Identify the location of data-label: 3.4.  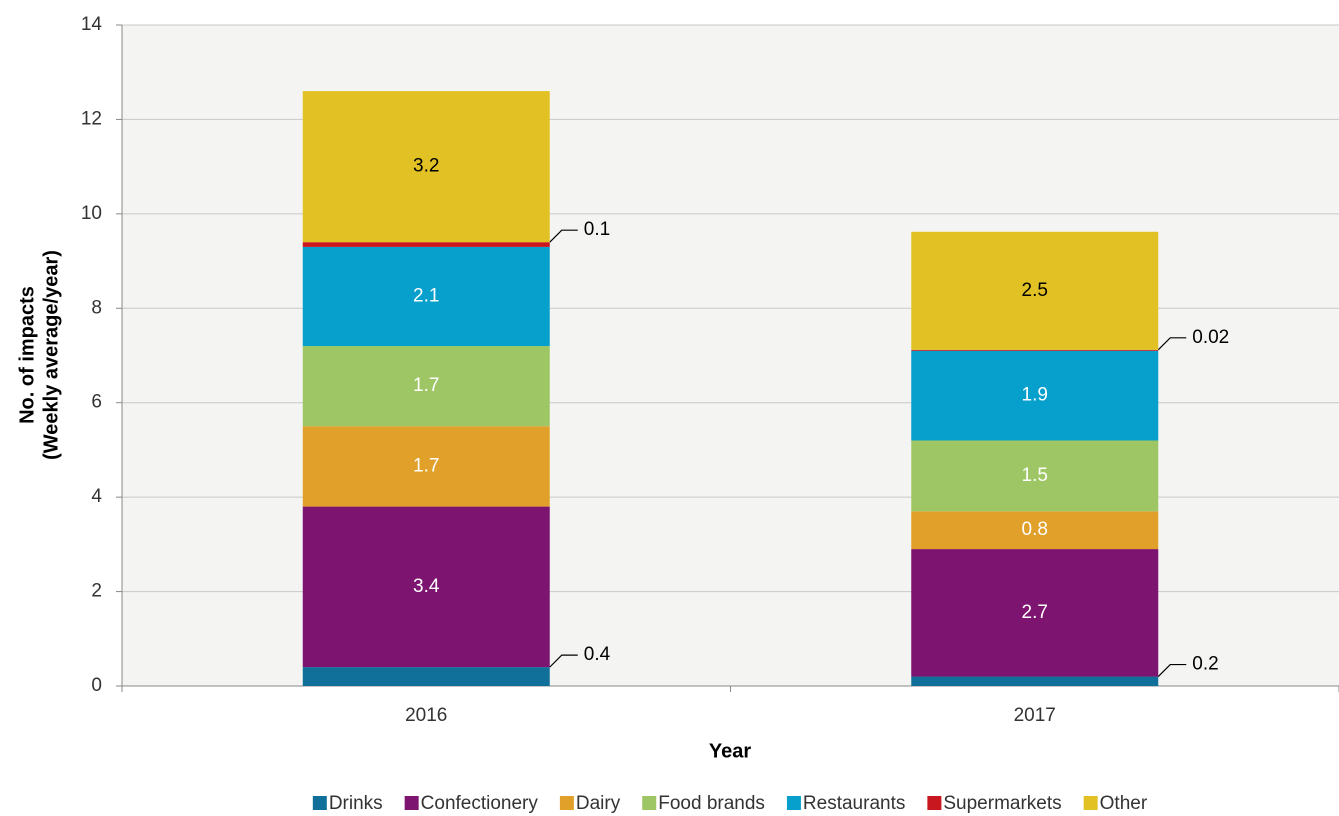
(426, 586).